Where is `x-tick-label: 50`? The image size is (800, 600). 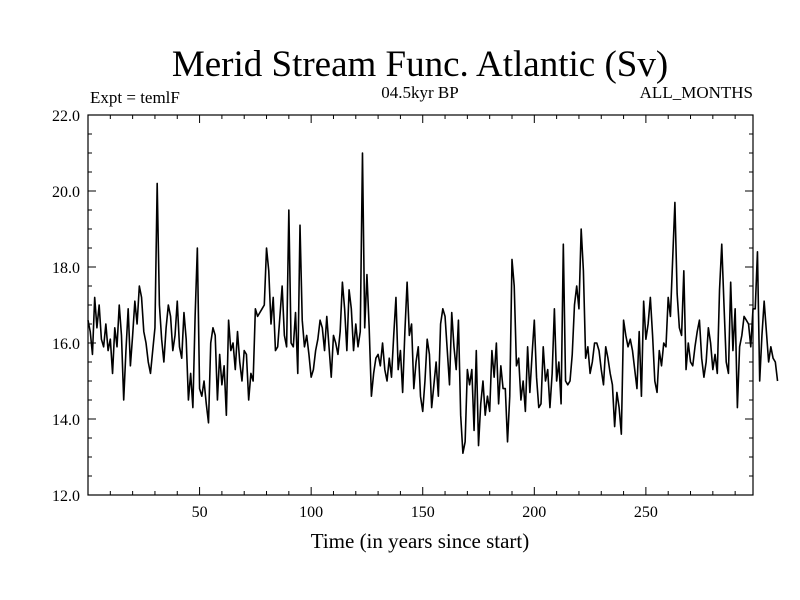
x-tick-label: 50 is located at coordinates (200, 512).